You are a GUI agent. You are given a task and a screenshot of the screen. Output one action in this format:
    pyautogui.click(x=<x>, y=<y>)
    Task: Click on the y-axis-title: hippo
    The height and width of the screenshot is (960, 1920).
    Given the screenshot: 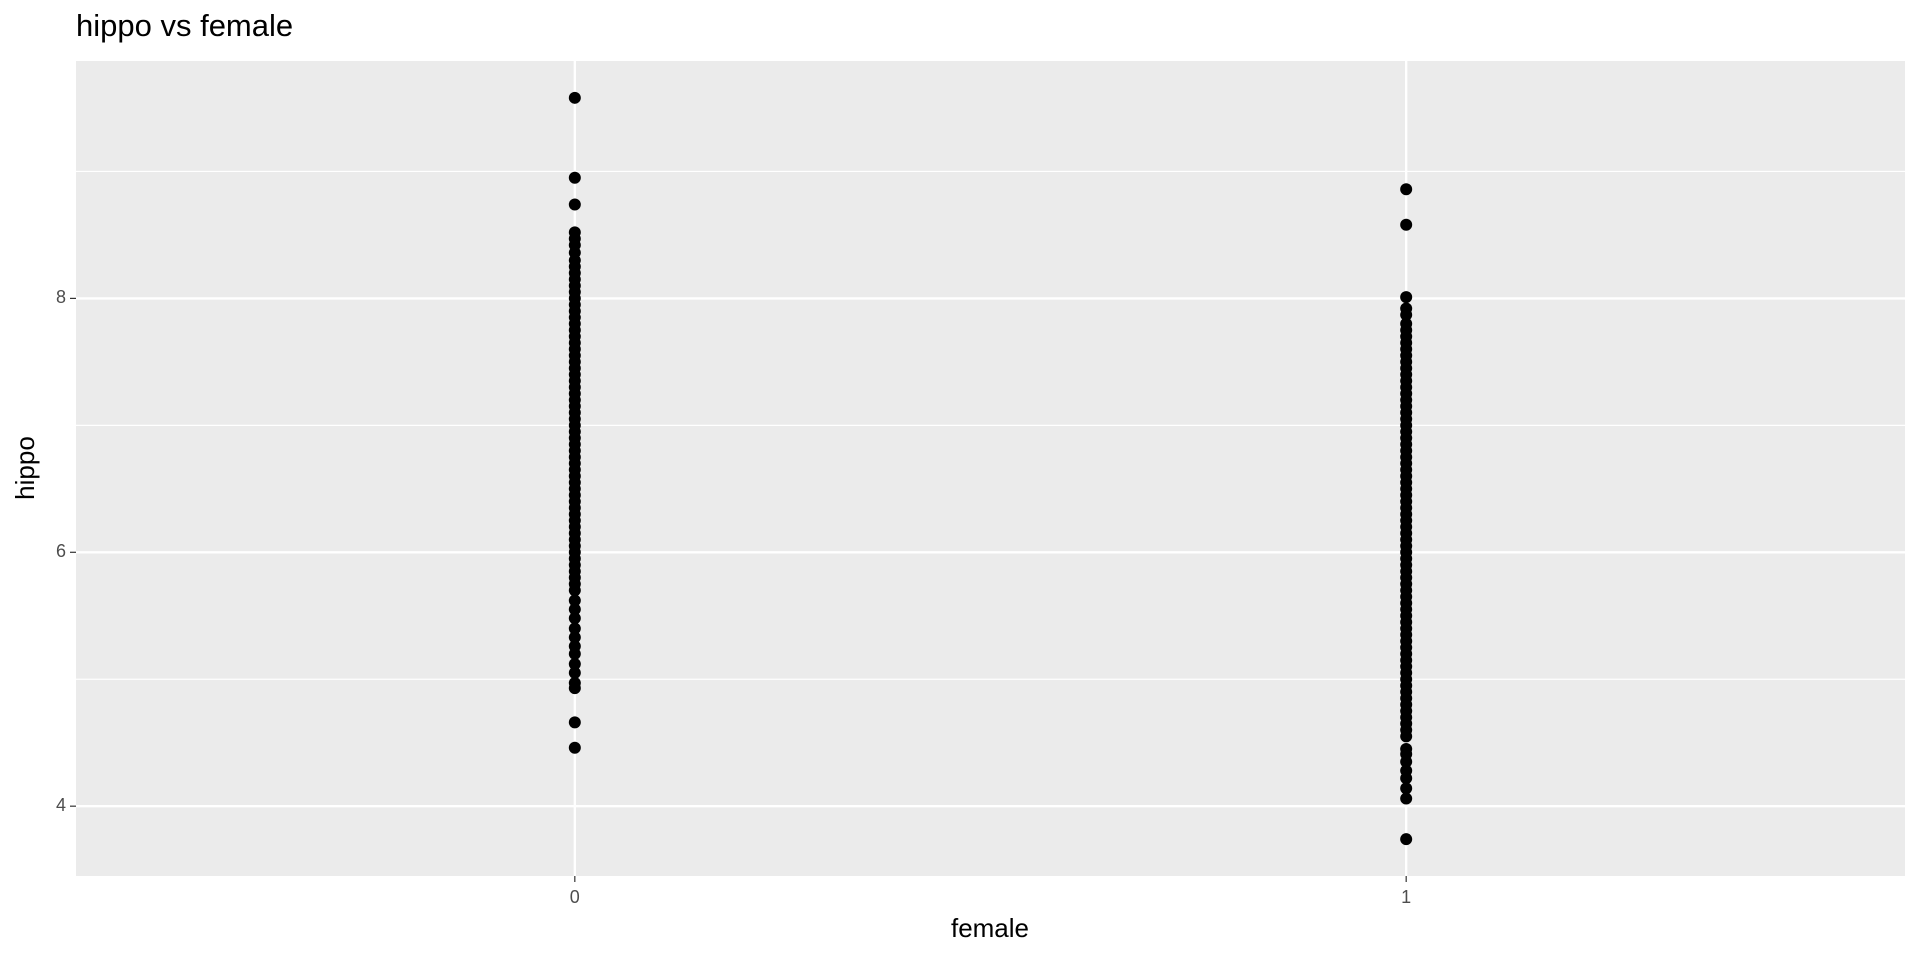 What is the action you would take?
    pyautogui.click(x=25, y=468)
    